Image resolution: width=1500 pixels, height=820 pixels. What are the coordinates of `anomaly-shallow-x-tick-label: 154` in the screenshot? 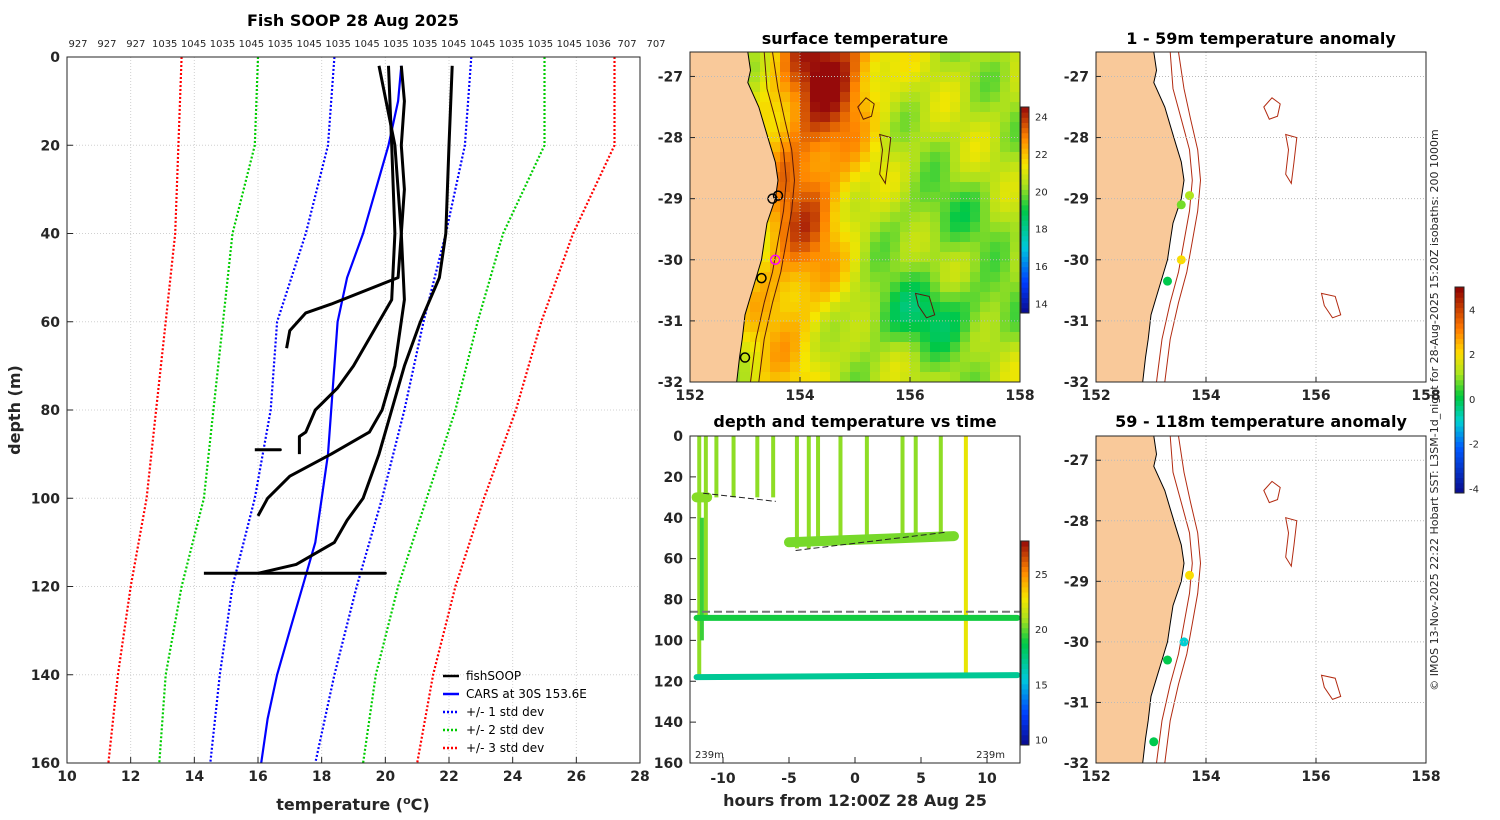 It's located at (1205, 396).